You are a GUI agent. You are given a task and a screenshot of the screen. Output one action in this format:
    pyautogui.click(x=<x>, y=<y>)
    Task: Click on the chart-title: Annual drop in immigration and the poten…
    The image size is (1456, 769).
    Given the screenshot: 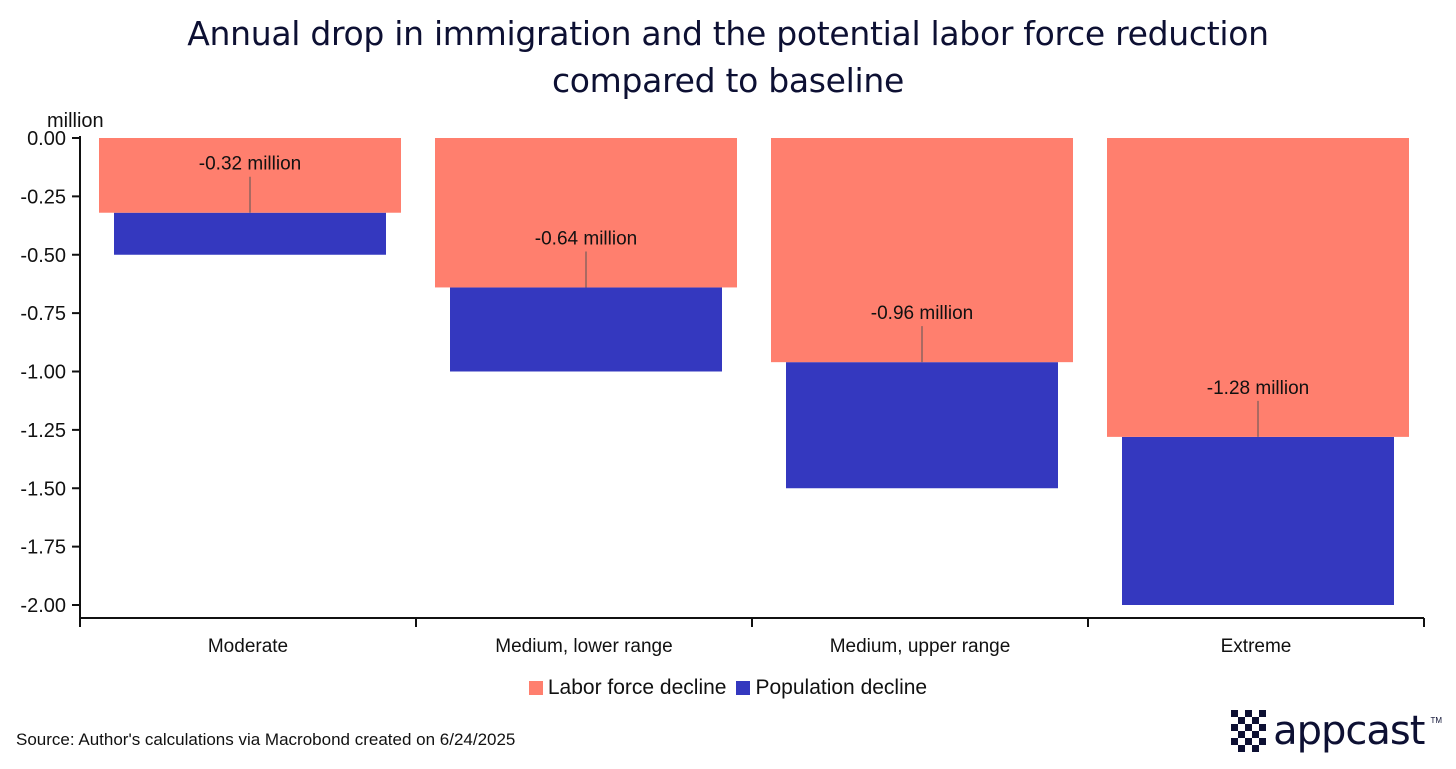 What is the action you would take?
    pyautogui.click(x=728, y=57)
    